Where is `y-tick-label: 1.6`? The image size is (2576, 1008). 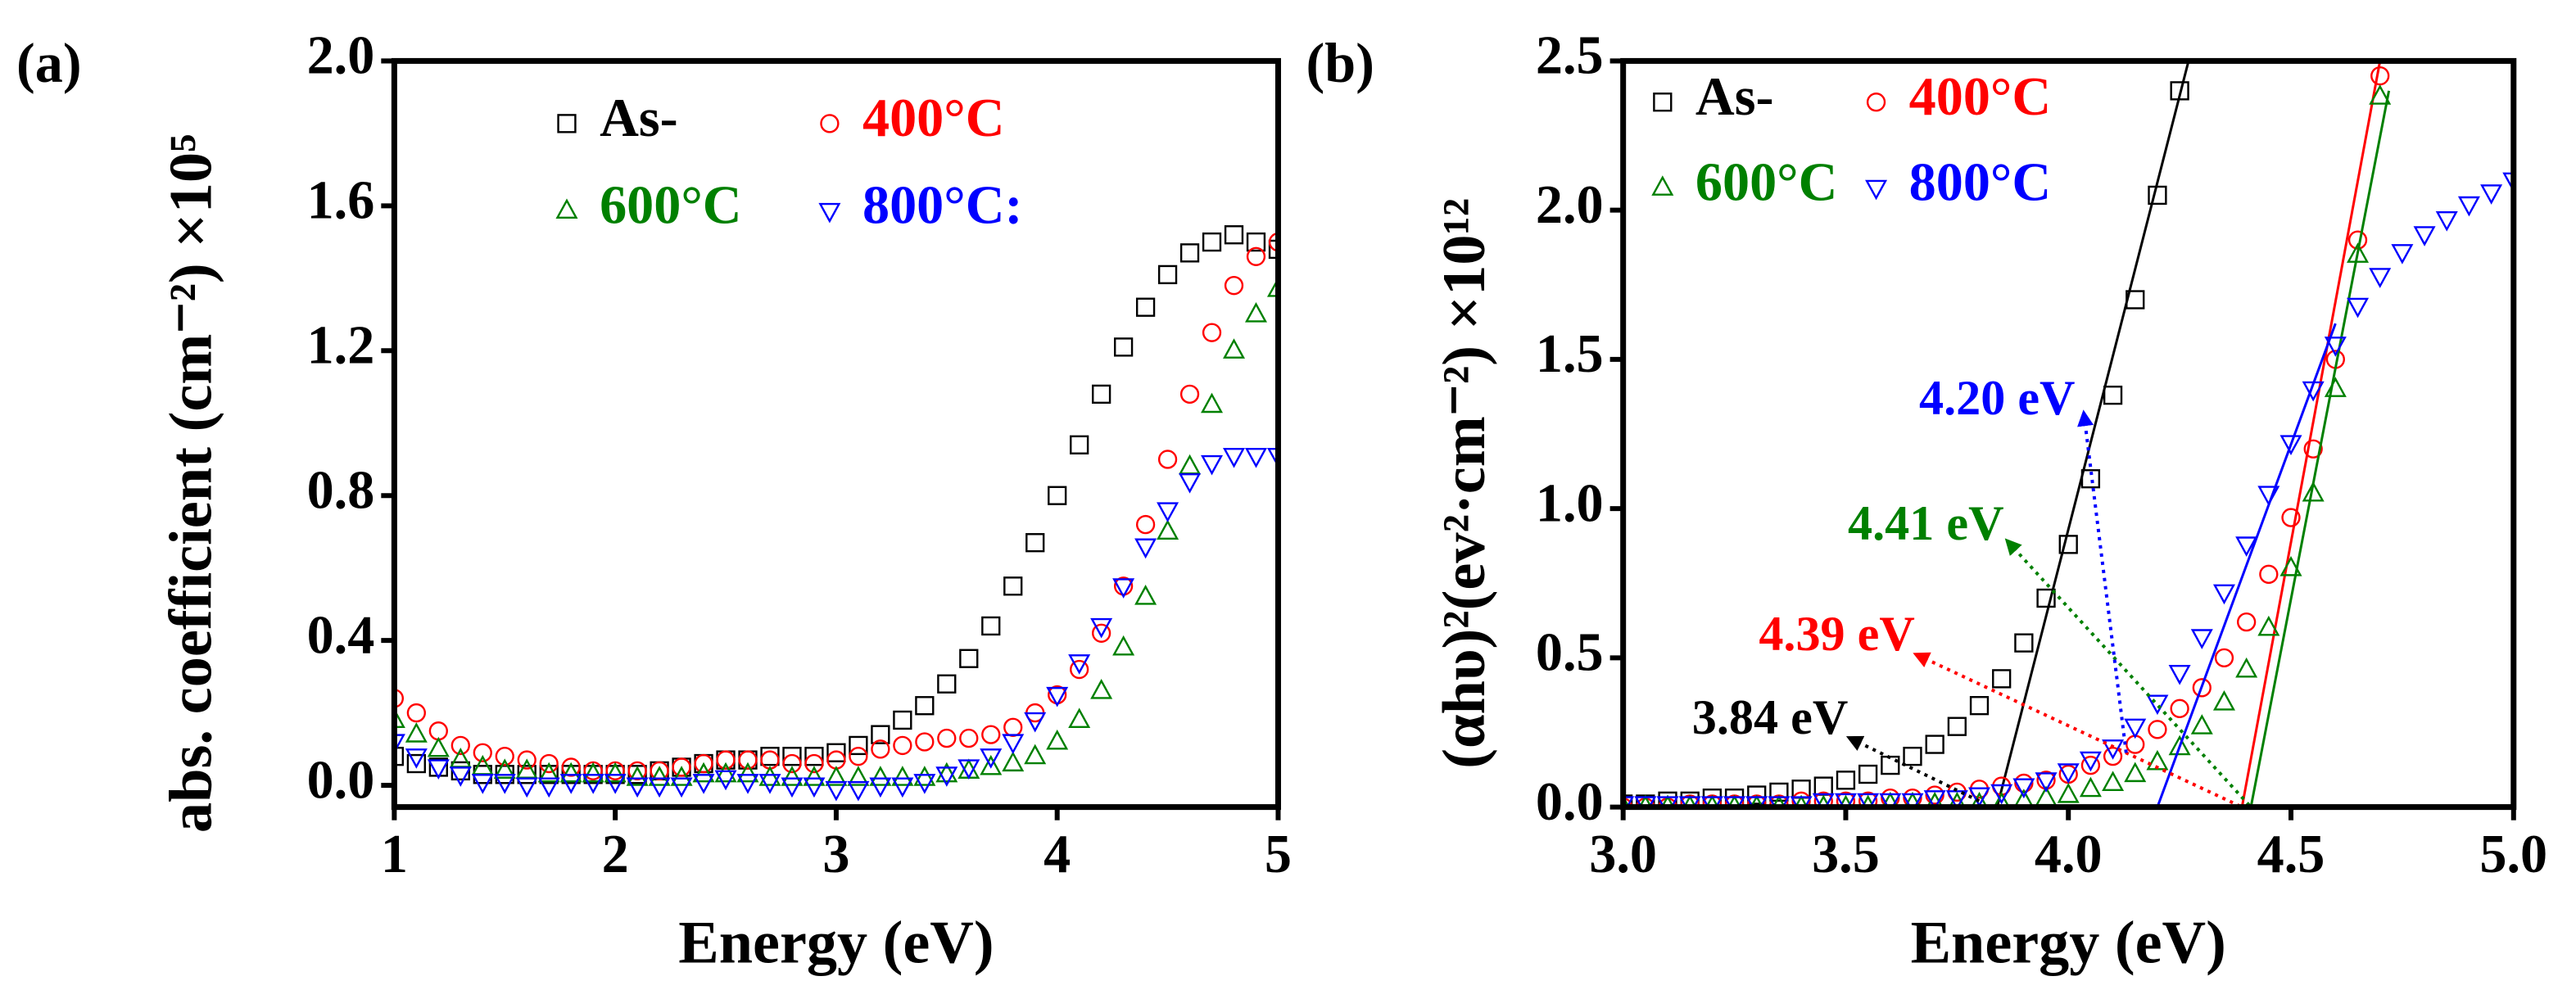 y-tick-label: 1.6 is located at coordinates (341, 200).